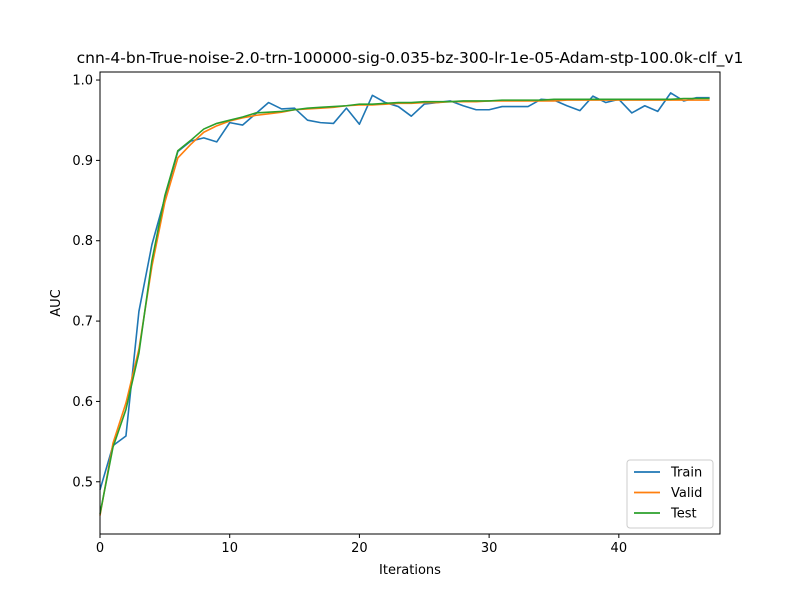 This screenshot has height=600, width=800. Describe the element at coordinates (82, 241) in the screenshot. I see `y-tick-label: 0.8` at that location.